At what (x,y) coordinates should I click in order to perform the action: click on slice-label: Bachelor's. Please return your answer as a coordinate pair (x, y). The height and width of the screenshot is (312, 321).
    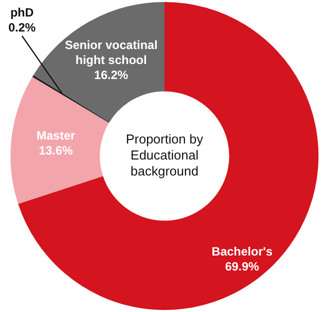
    Looking at the image, I should click on (242, 251).